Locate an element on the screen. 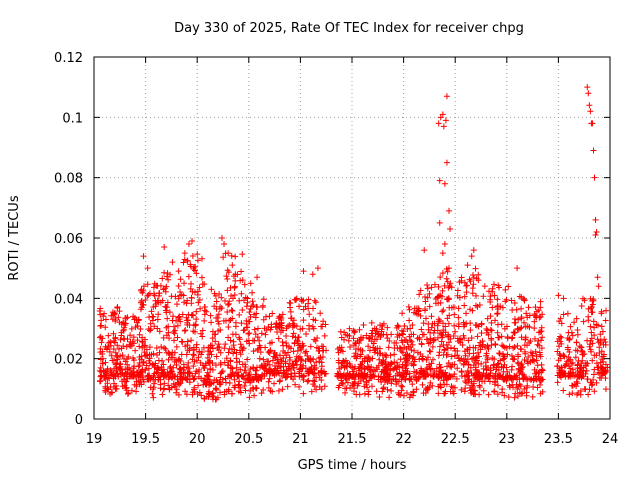 The height and width of the screenshot is (480, 640). y-tick-label: 0.04 is located at coordinates (68, 299).